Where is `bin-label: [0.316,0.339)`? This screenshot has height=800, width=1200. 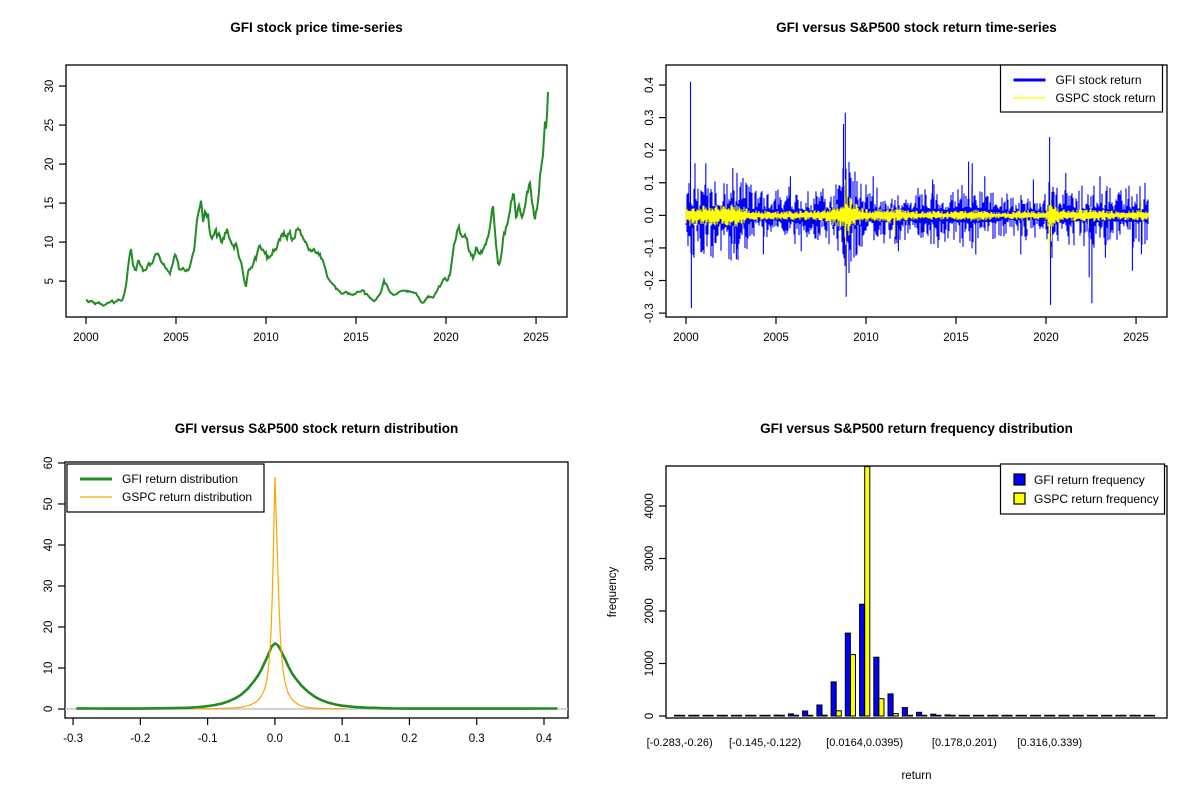
bin-label: [0.316,0.339) is located at coordinates (1049, 743).